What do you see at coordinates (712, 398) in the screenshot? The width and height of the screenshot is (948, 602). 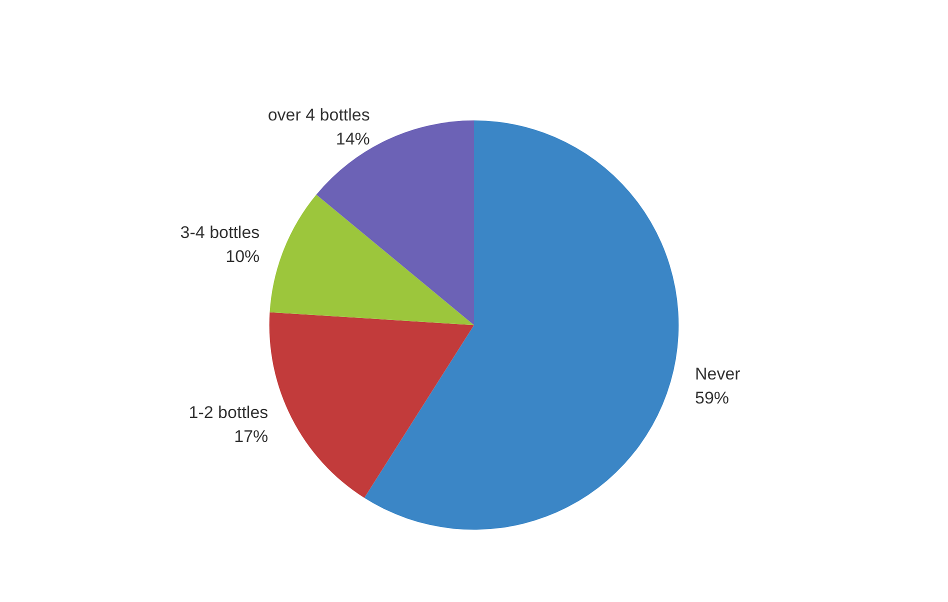 I see `data-label: 59%` at bounding box center [712, 398].